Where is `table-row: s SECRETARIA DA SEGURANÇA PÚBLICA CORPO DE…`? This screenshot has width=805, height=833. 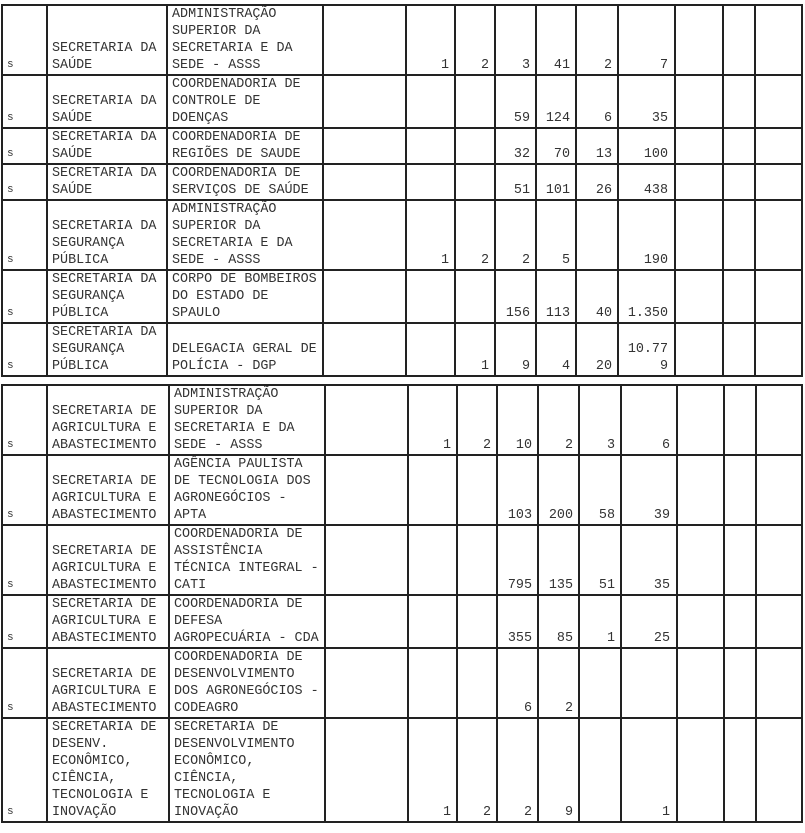
table-row: s SECRETARIA DA SEGURANÇA PÚBLICA CORPO DE… is located at coordinates (402, 296).